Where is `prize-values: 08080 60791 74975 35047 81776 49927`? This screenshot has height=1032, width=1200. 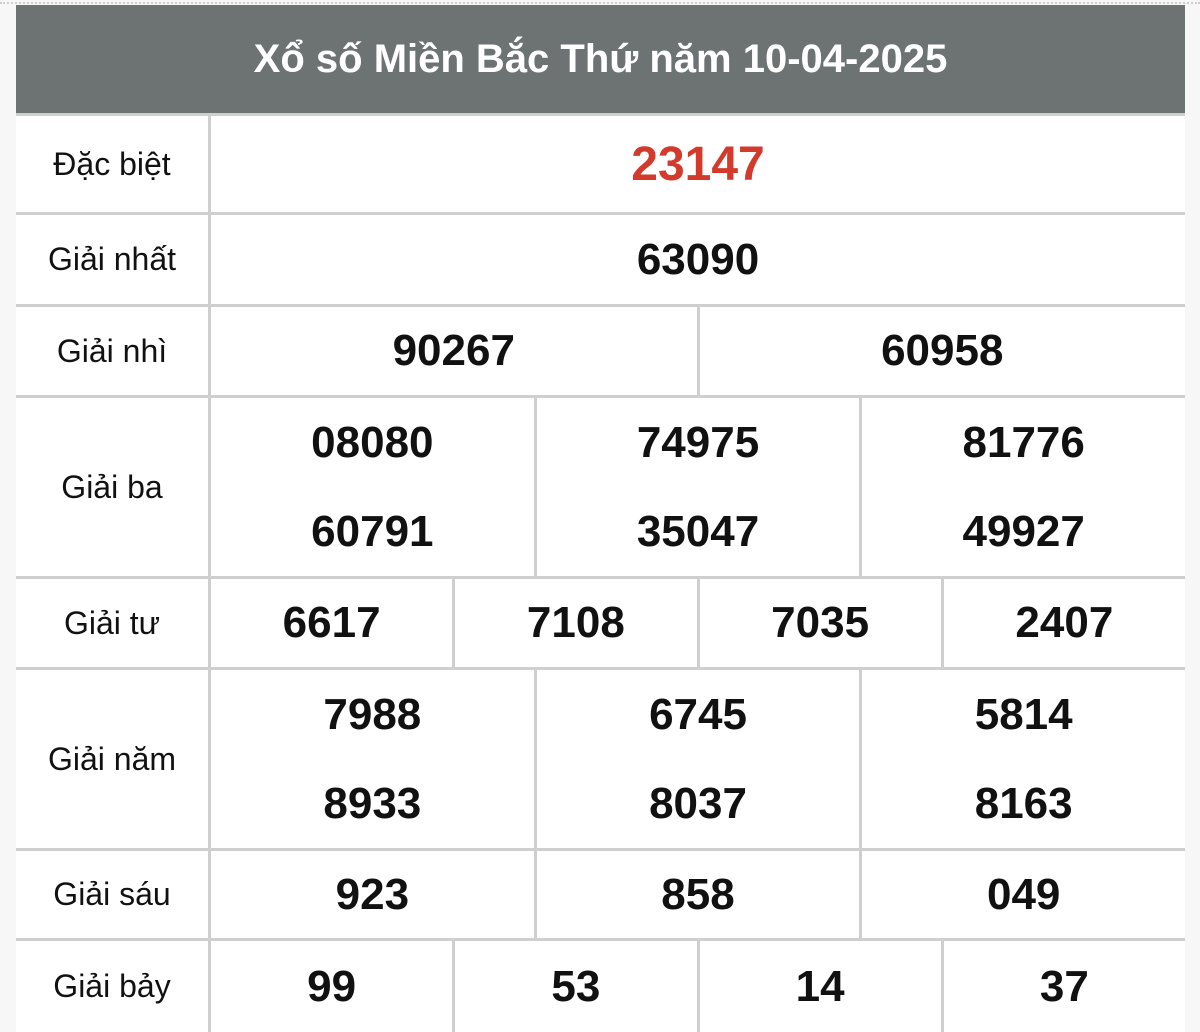
prize-values: 08080 60791 74975 35047 81776 49927 is located at coordinates (698, 487).